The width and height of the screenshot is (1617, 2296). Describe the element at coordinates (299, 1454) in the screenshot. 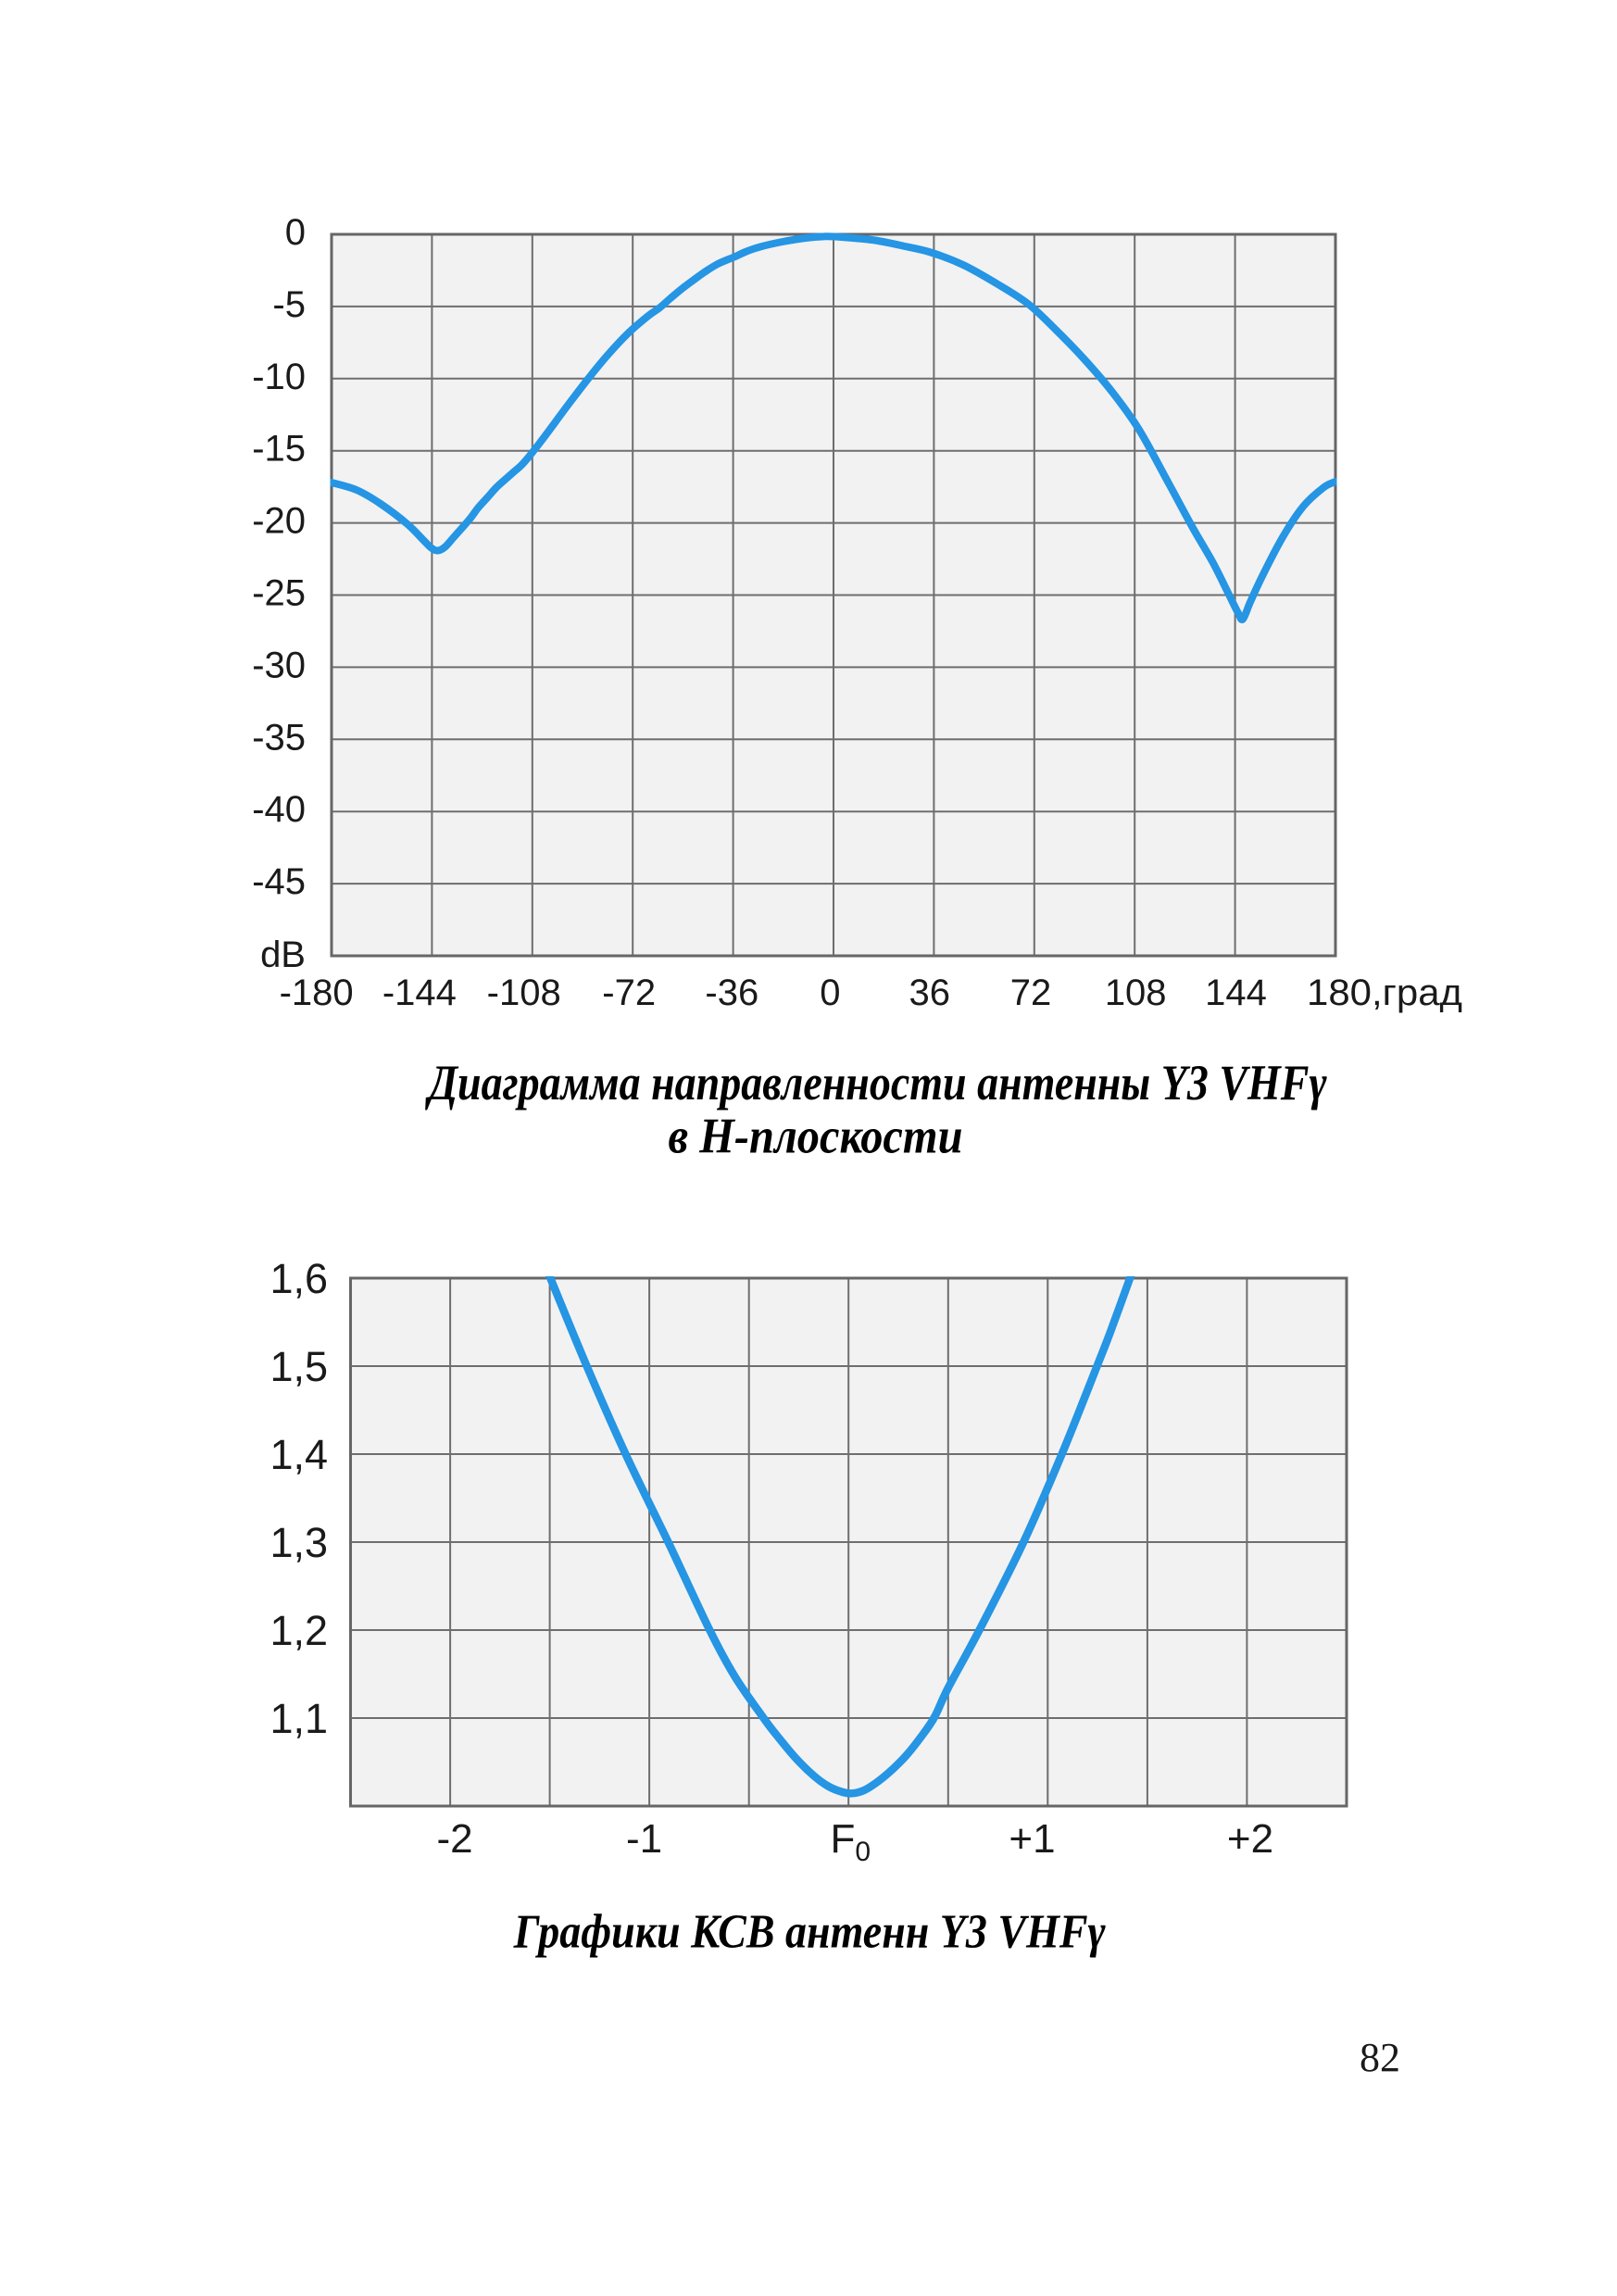

I see `svg-text: 1,4` at that location.